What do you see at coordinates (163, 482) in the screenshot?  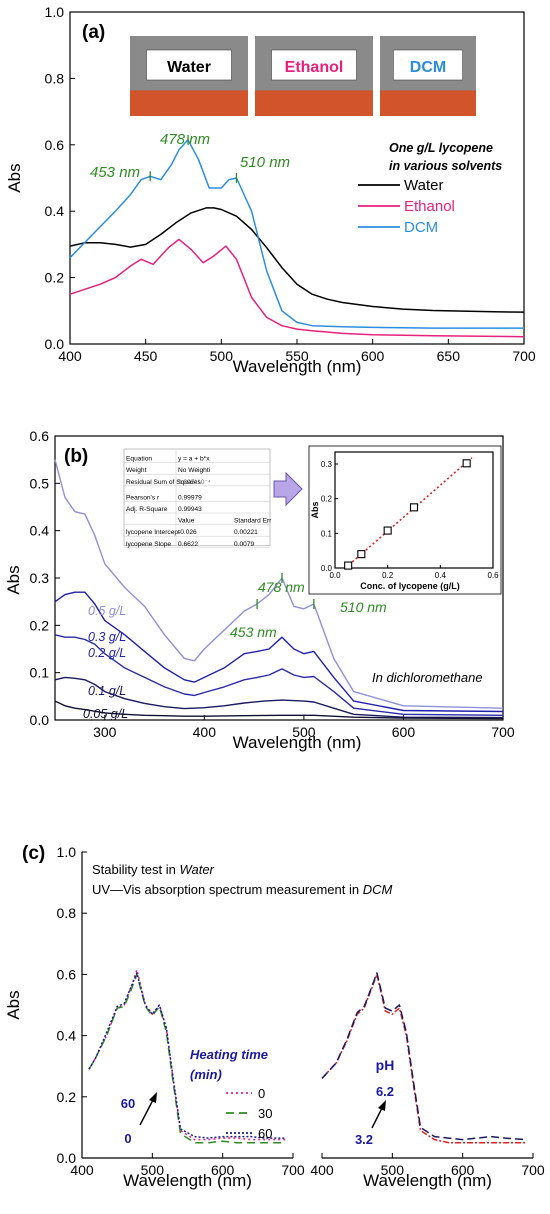 I see `fit-table-cell: Residual Sum of Squares` at bounding box center [163, 482].